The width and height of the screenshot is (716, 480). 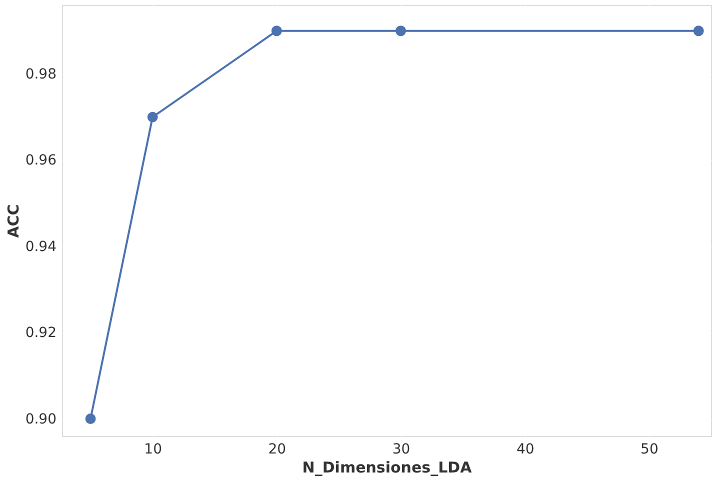 I want to click on y-tick-label: 0.94, so click(x=41, y=246).